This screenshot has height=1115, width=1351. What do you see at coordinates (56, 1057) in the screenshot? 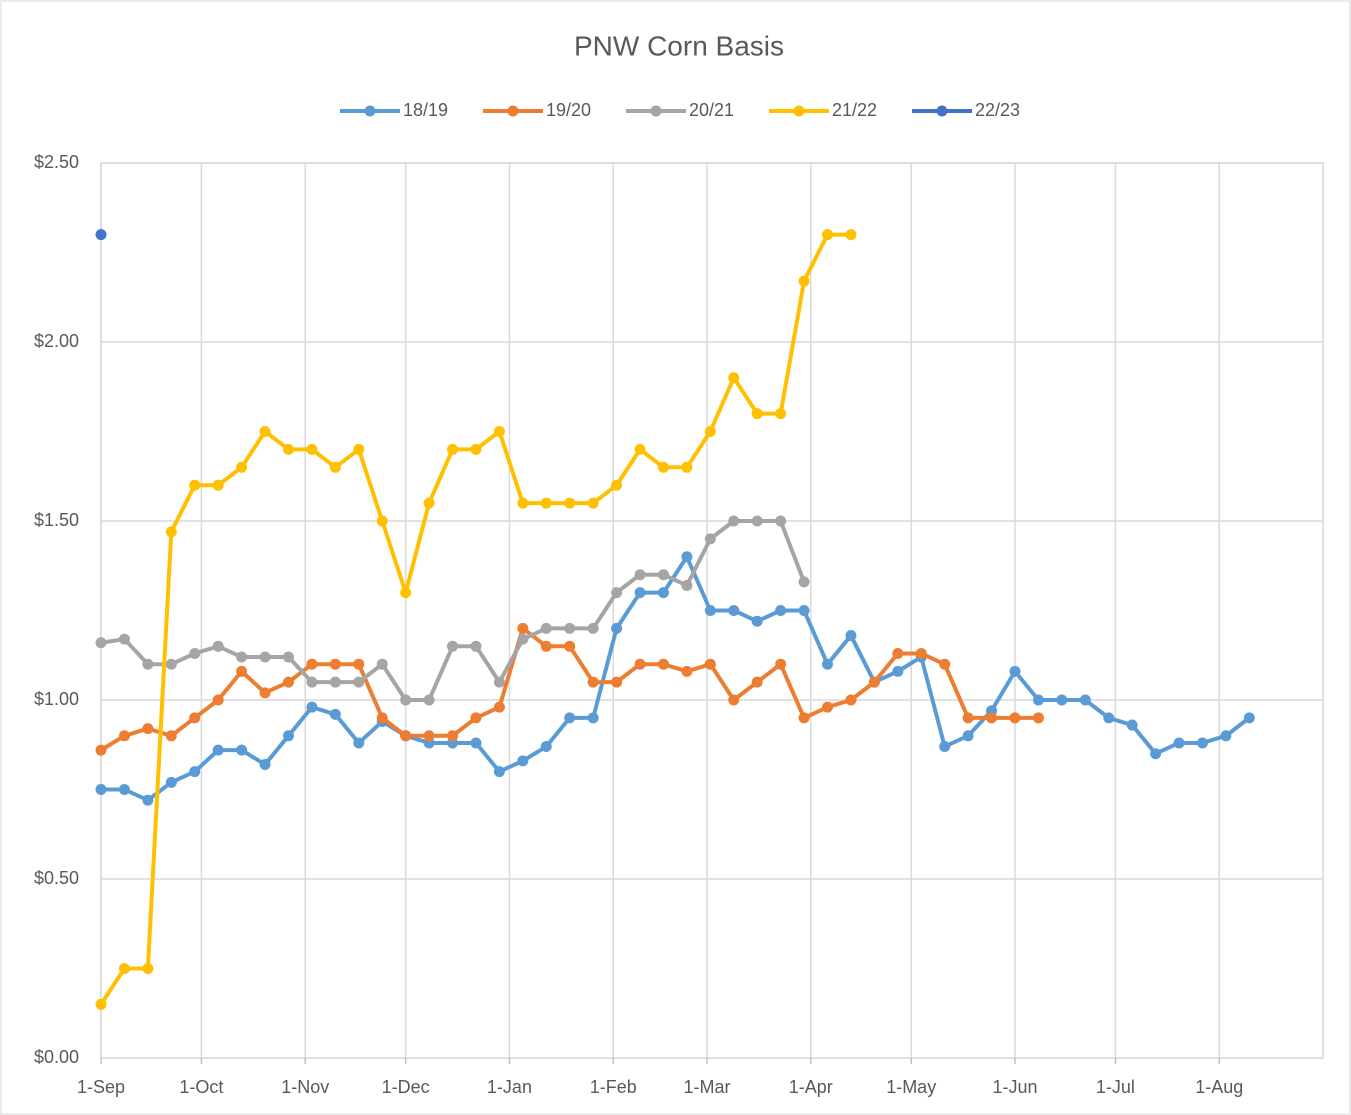
I see `y-tick-label: $0.00` at bounding box center [56, 1057].